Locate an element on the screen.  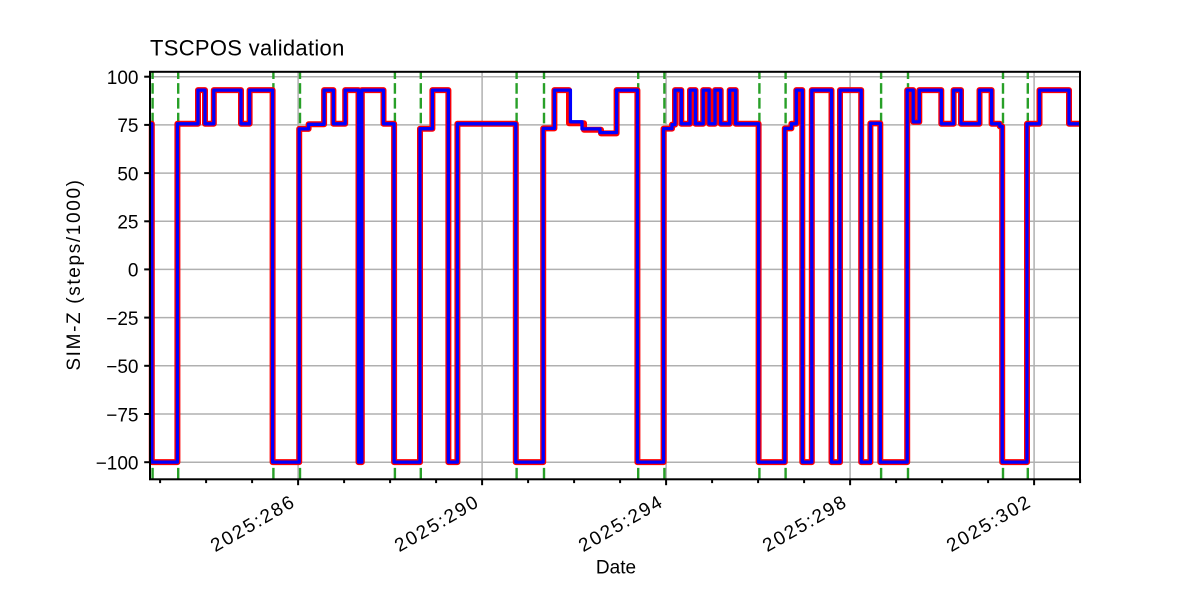
svg-text: 50 is located at coordinates (127, 174).